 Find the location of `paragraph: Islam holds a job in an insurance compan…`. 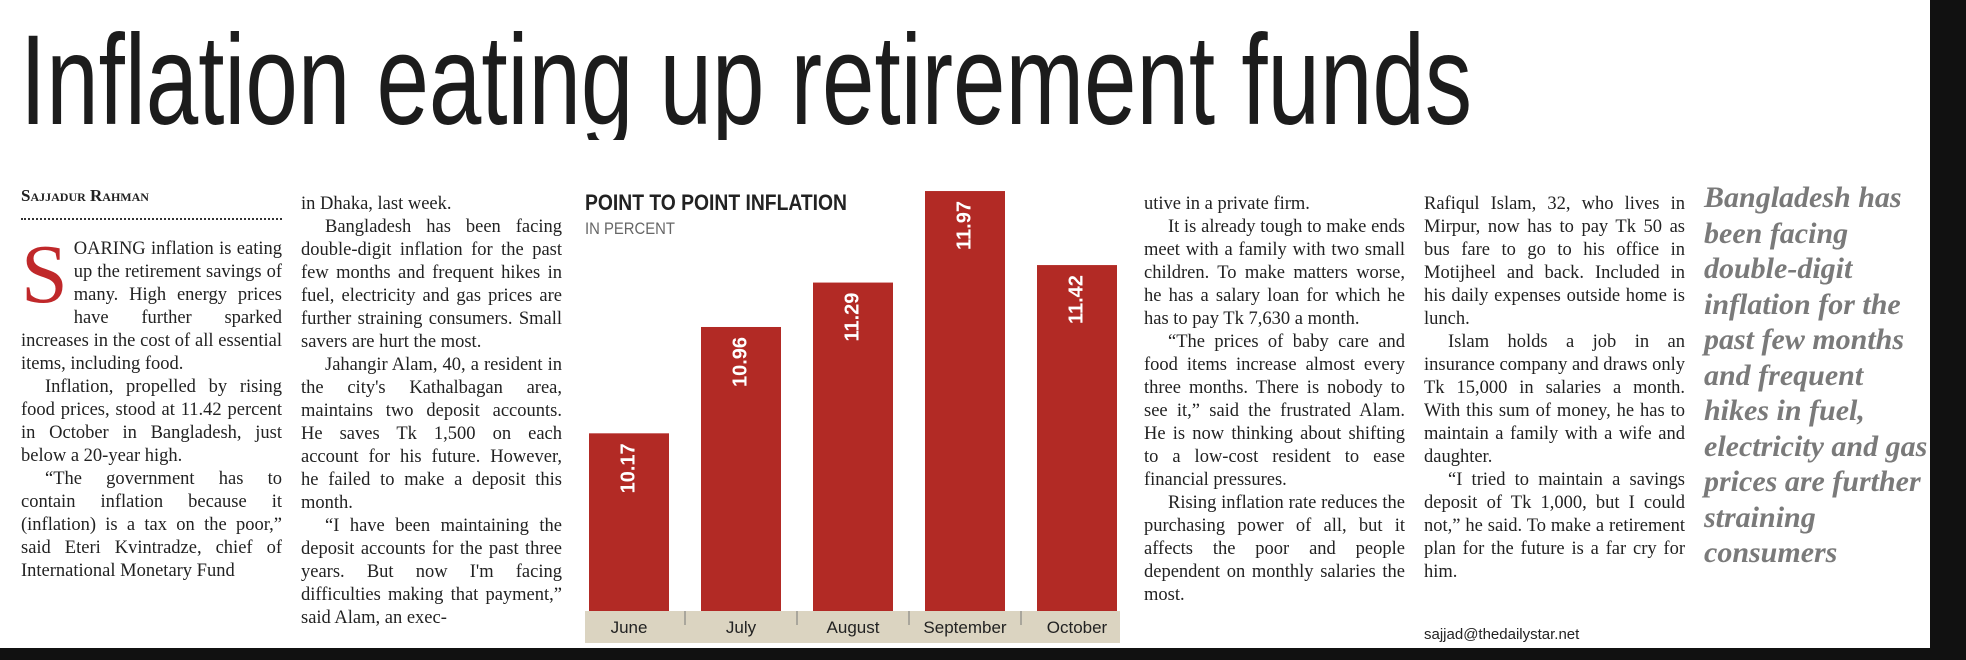

paragraph: Islam holds a job in an insurance compan… is located at coordinates (1554, 400).